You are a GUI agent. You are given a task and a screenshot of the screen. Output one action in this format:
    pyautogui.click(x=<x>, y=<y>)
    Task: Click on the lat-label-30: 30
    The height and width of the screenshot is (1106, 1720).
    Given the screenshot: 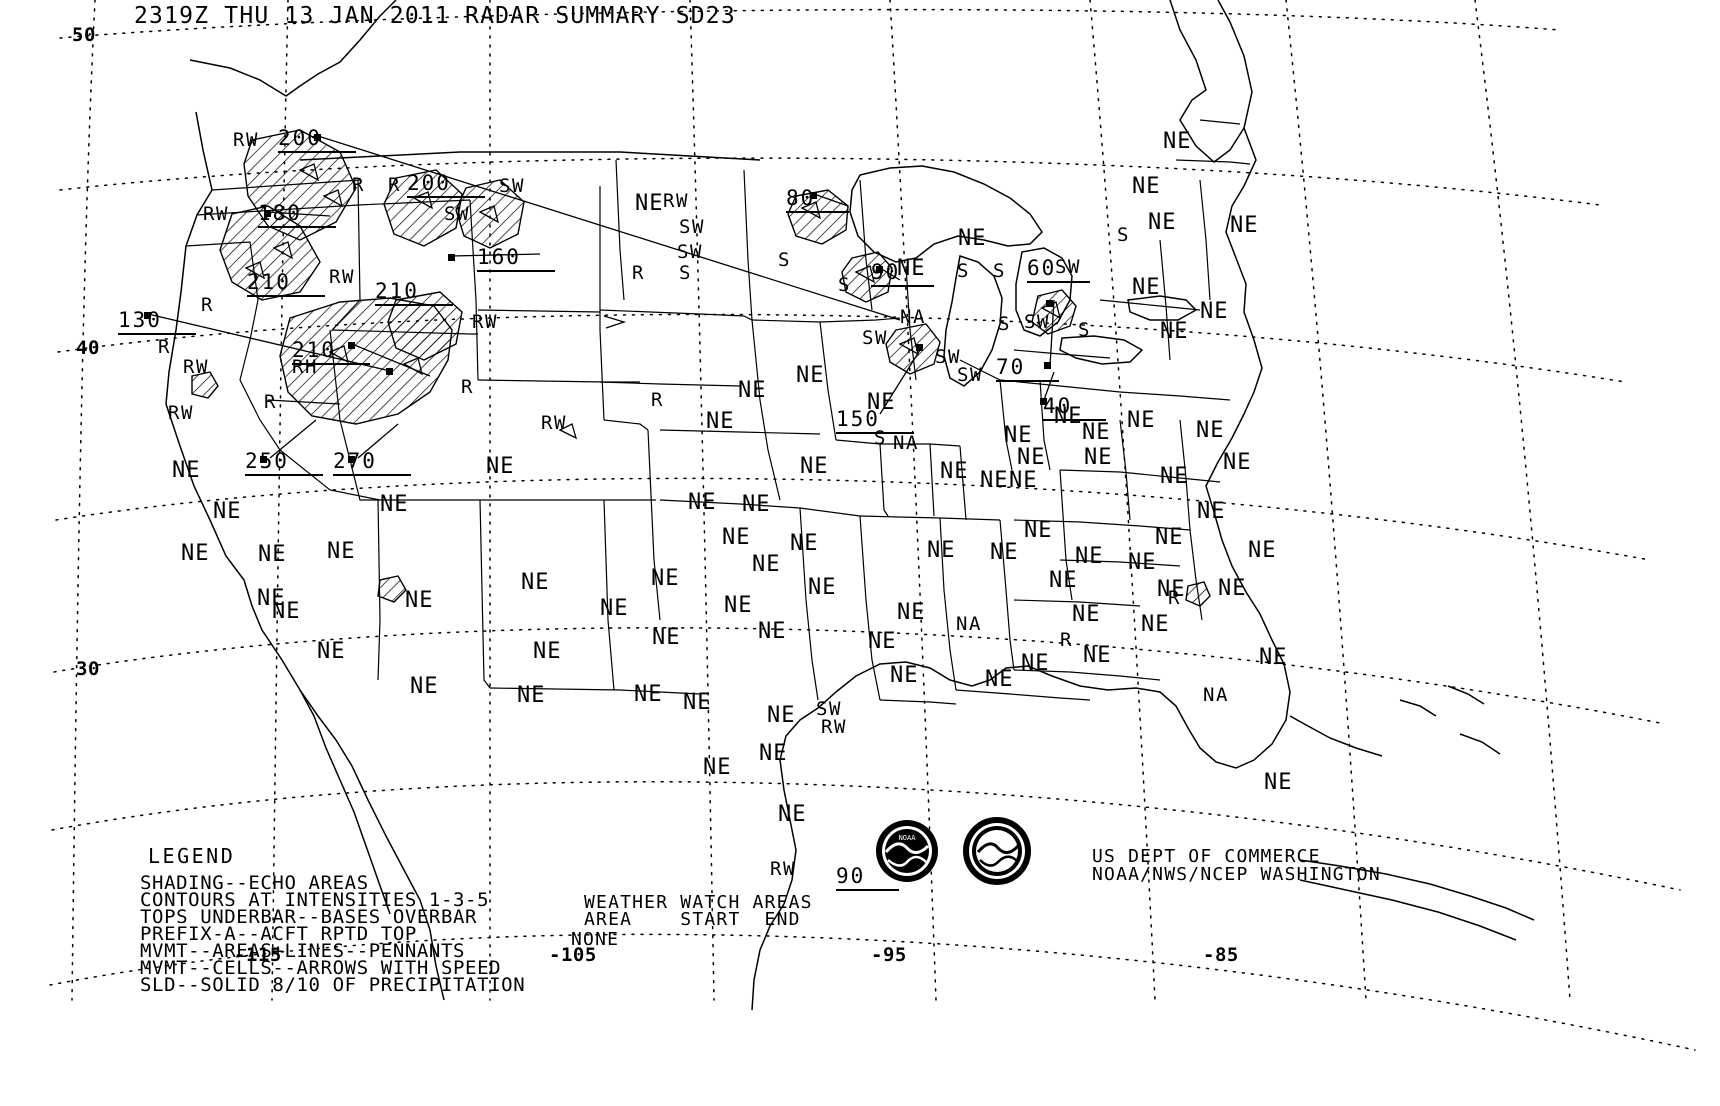 What is the action you would take?
    pyautogui.click(x=88, y=669)
    